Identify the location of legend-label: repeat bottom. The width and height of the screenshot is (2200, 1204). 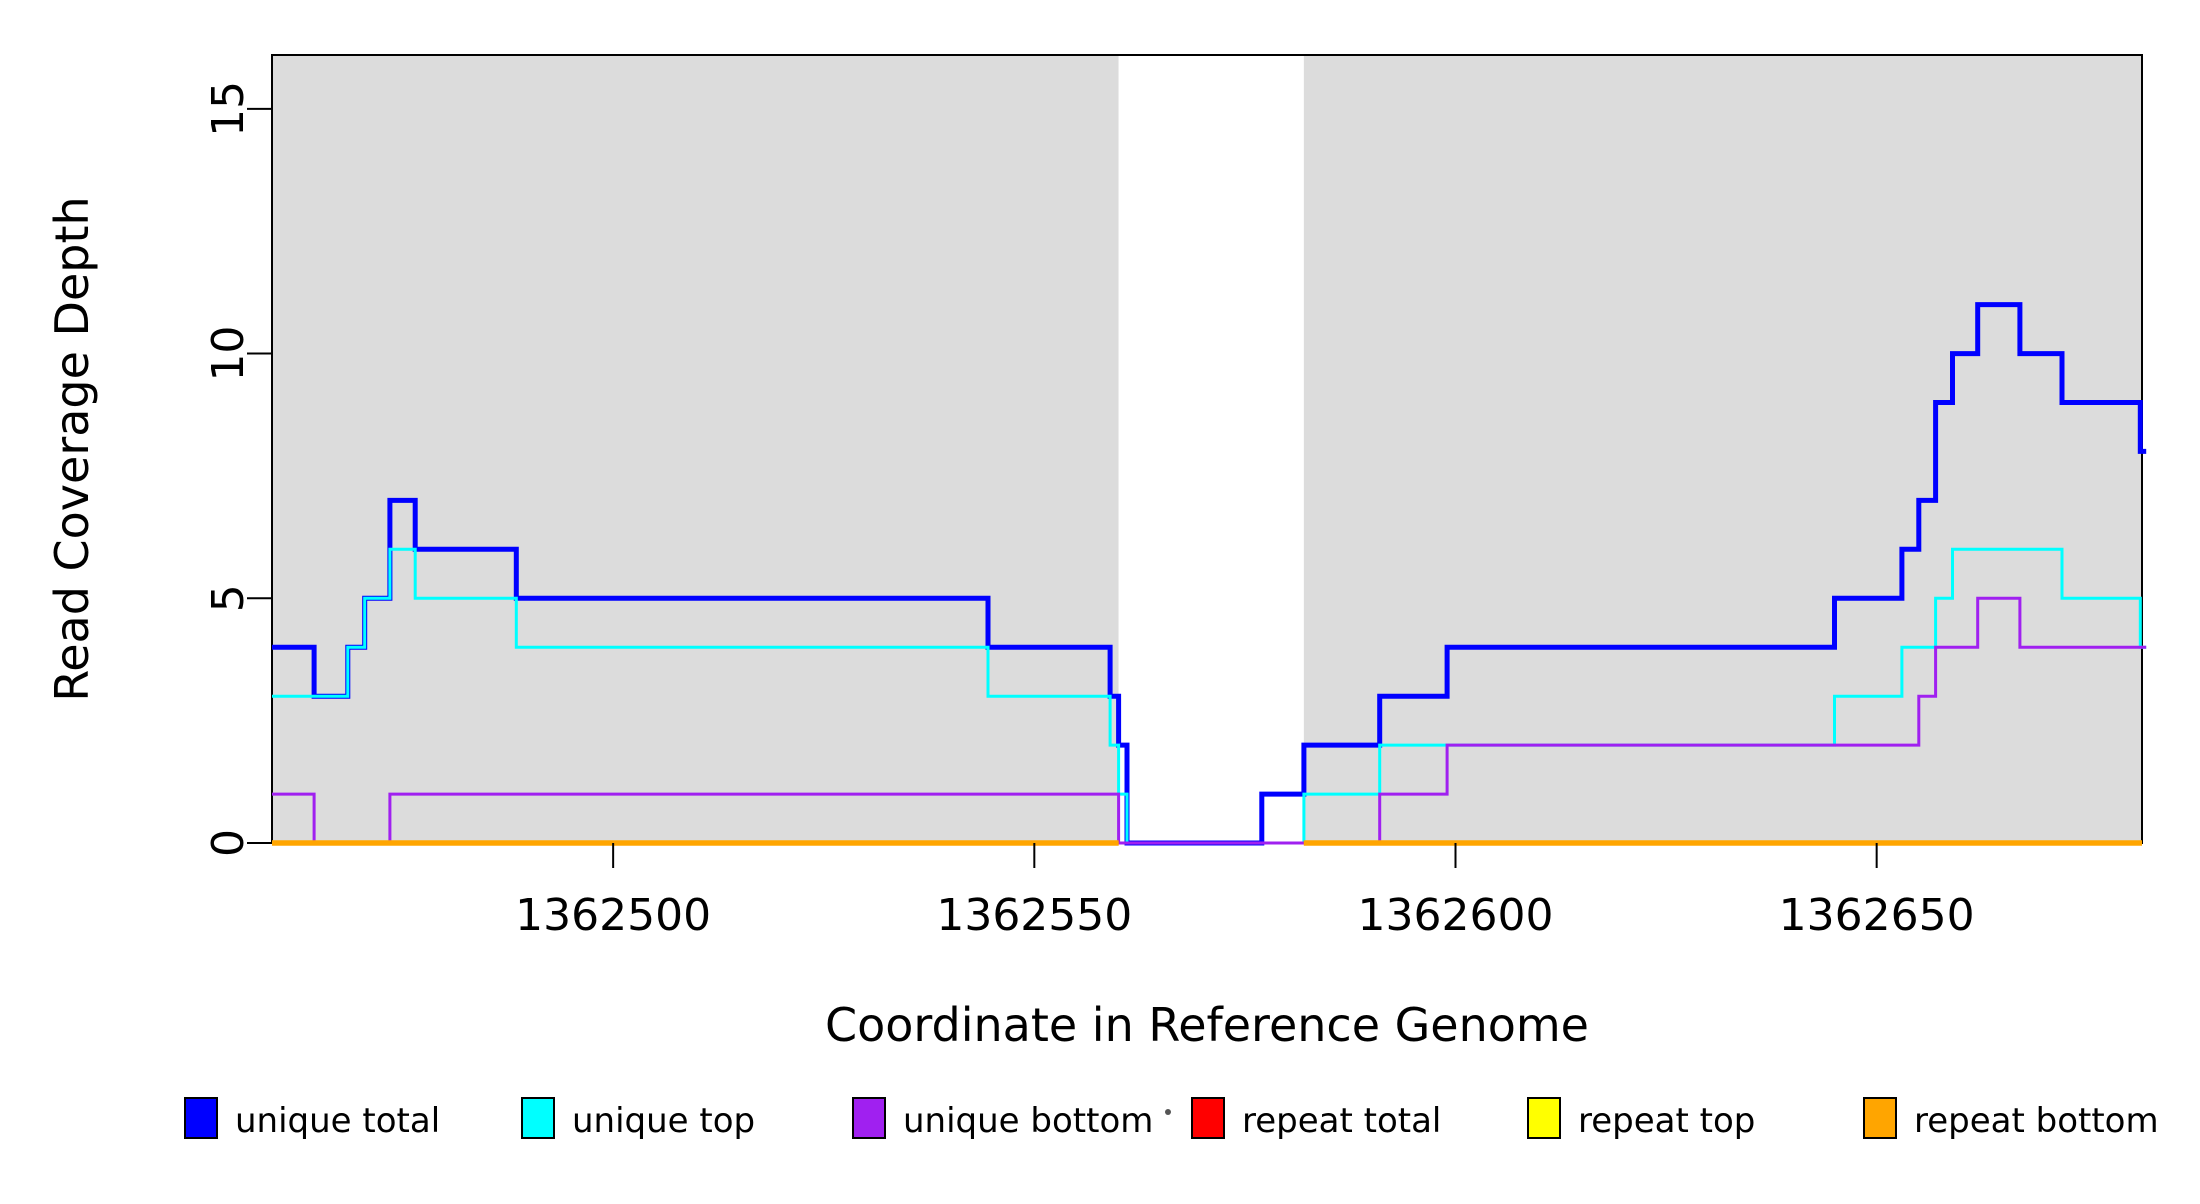
(2036, 1121).